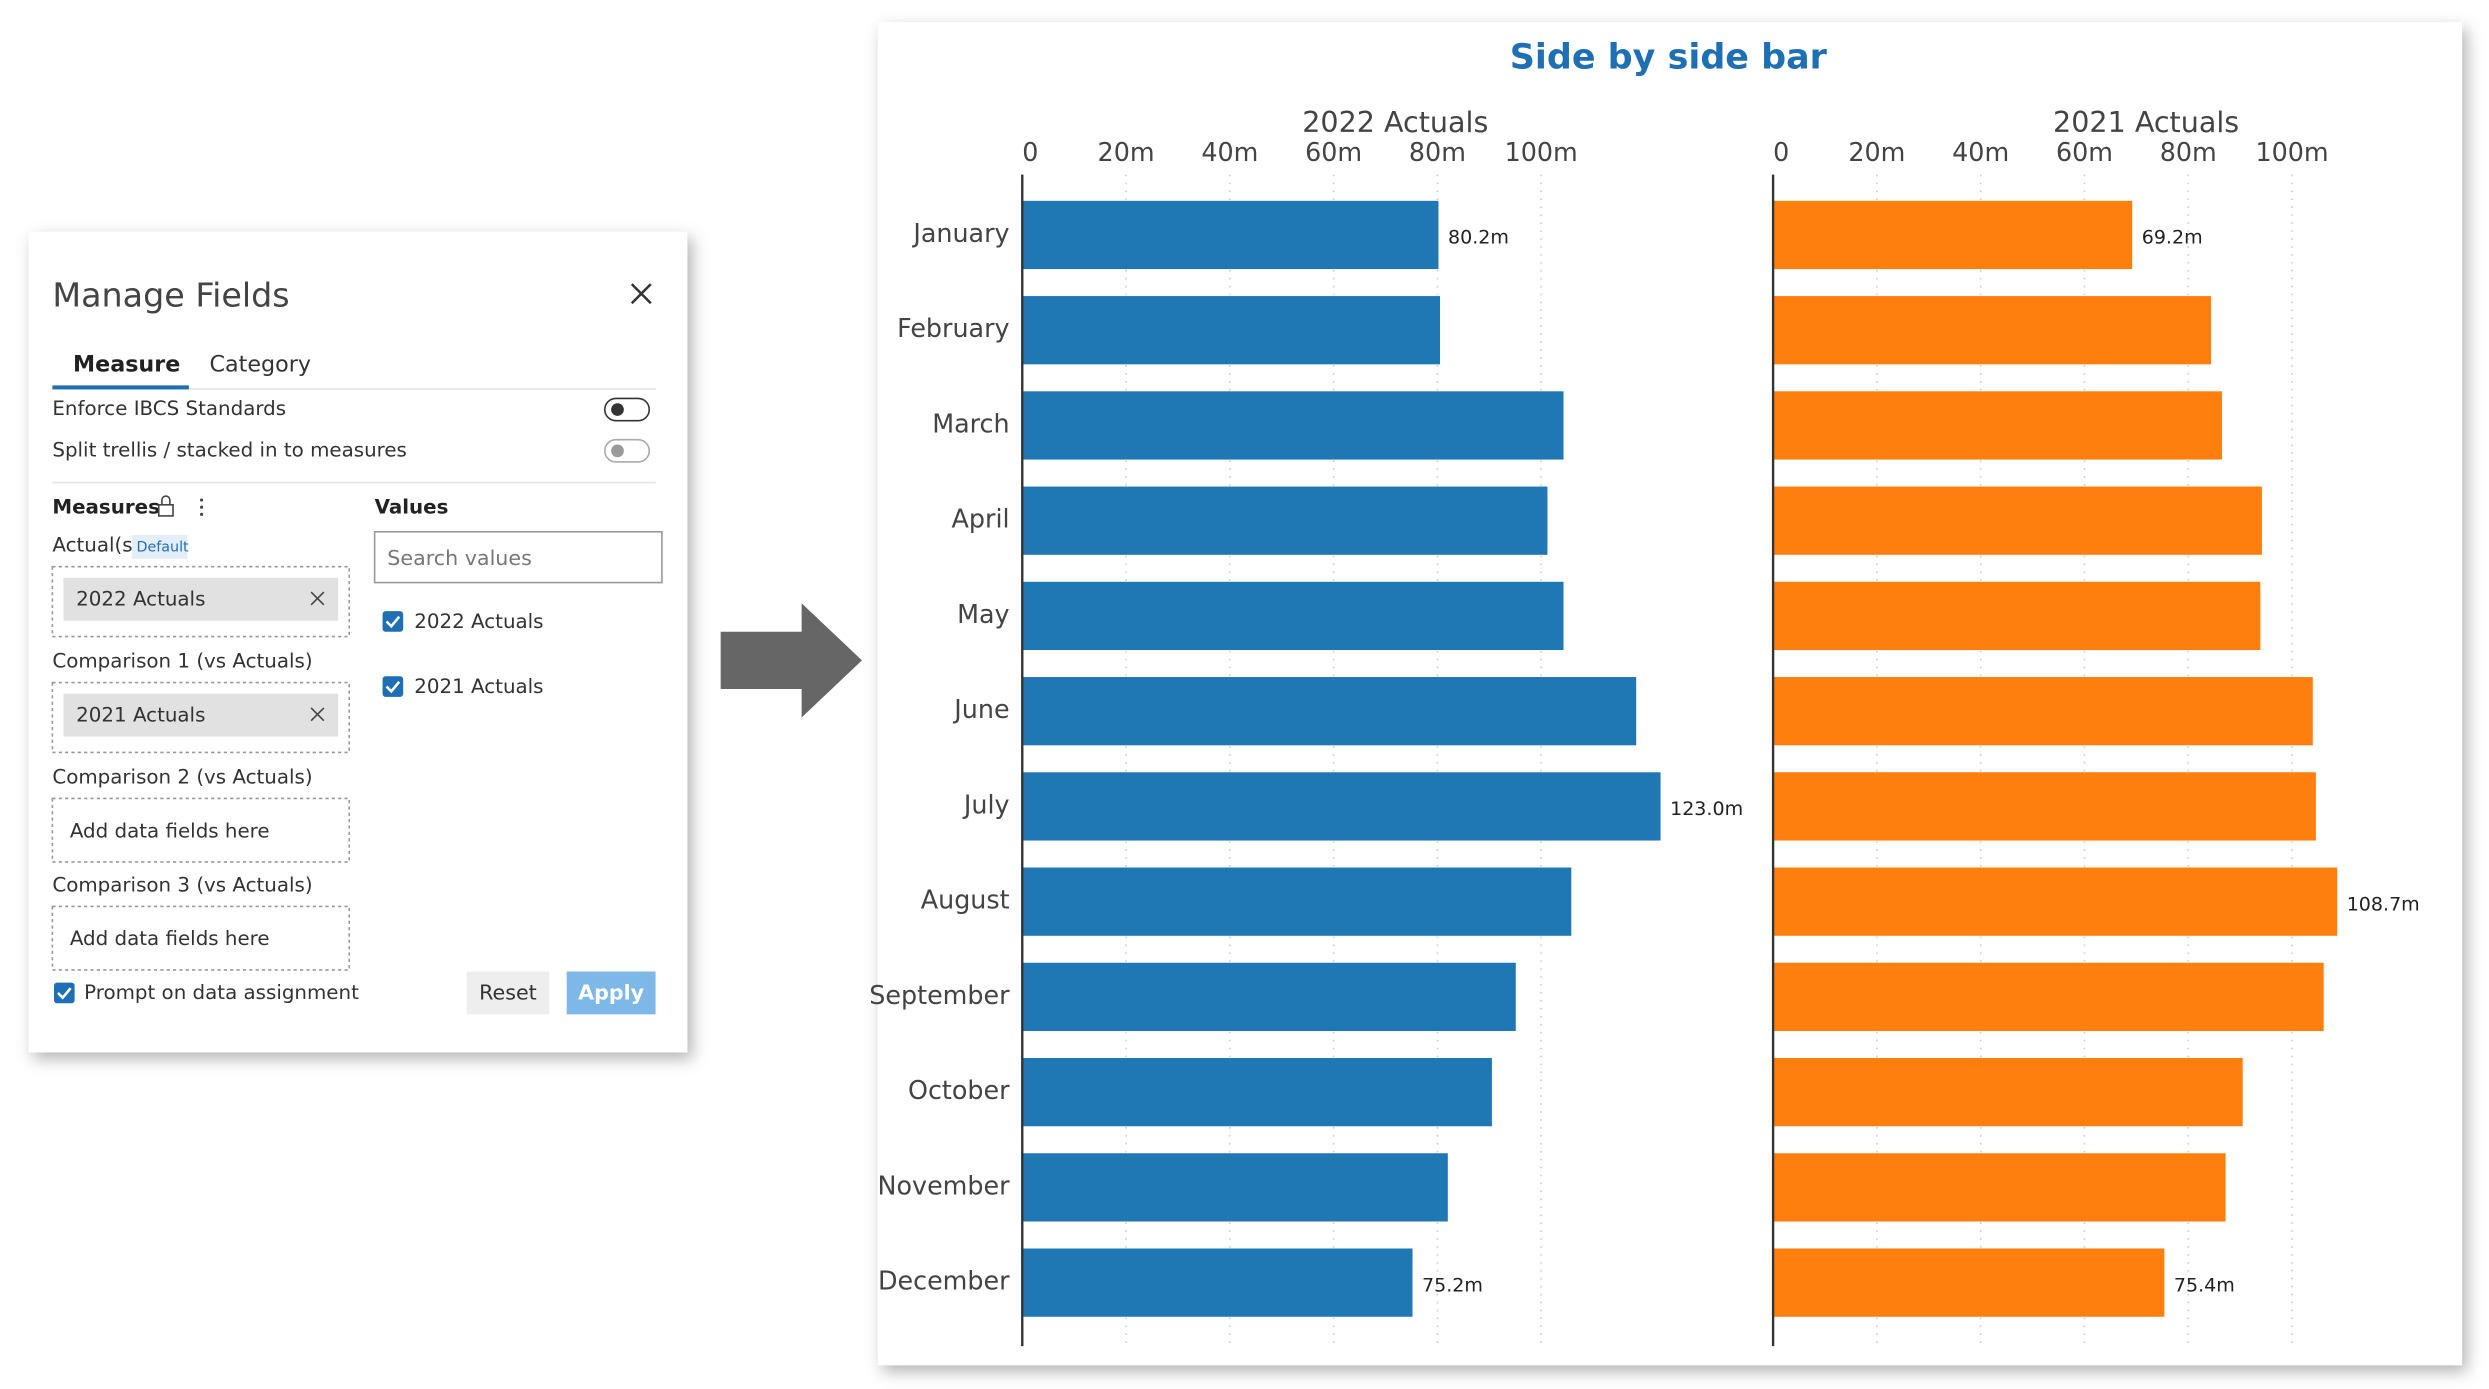 This screenshot has width=2489, height=1389. What do you see at coordinates (202, 507) in the screenshot?
I see `more-menu` at bounding box center [202, 507].